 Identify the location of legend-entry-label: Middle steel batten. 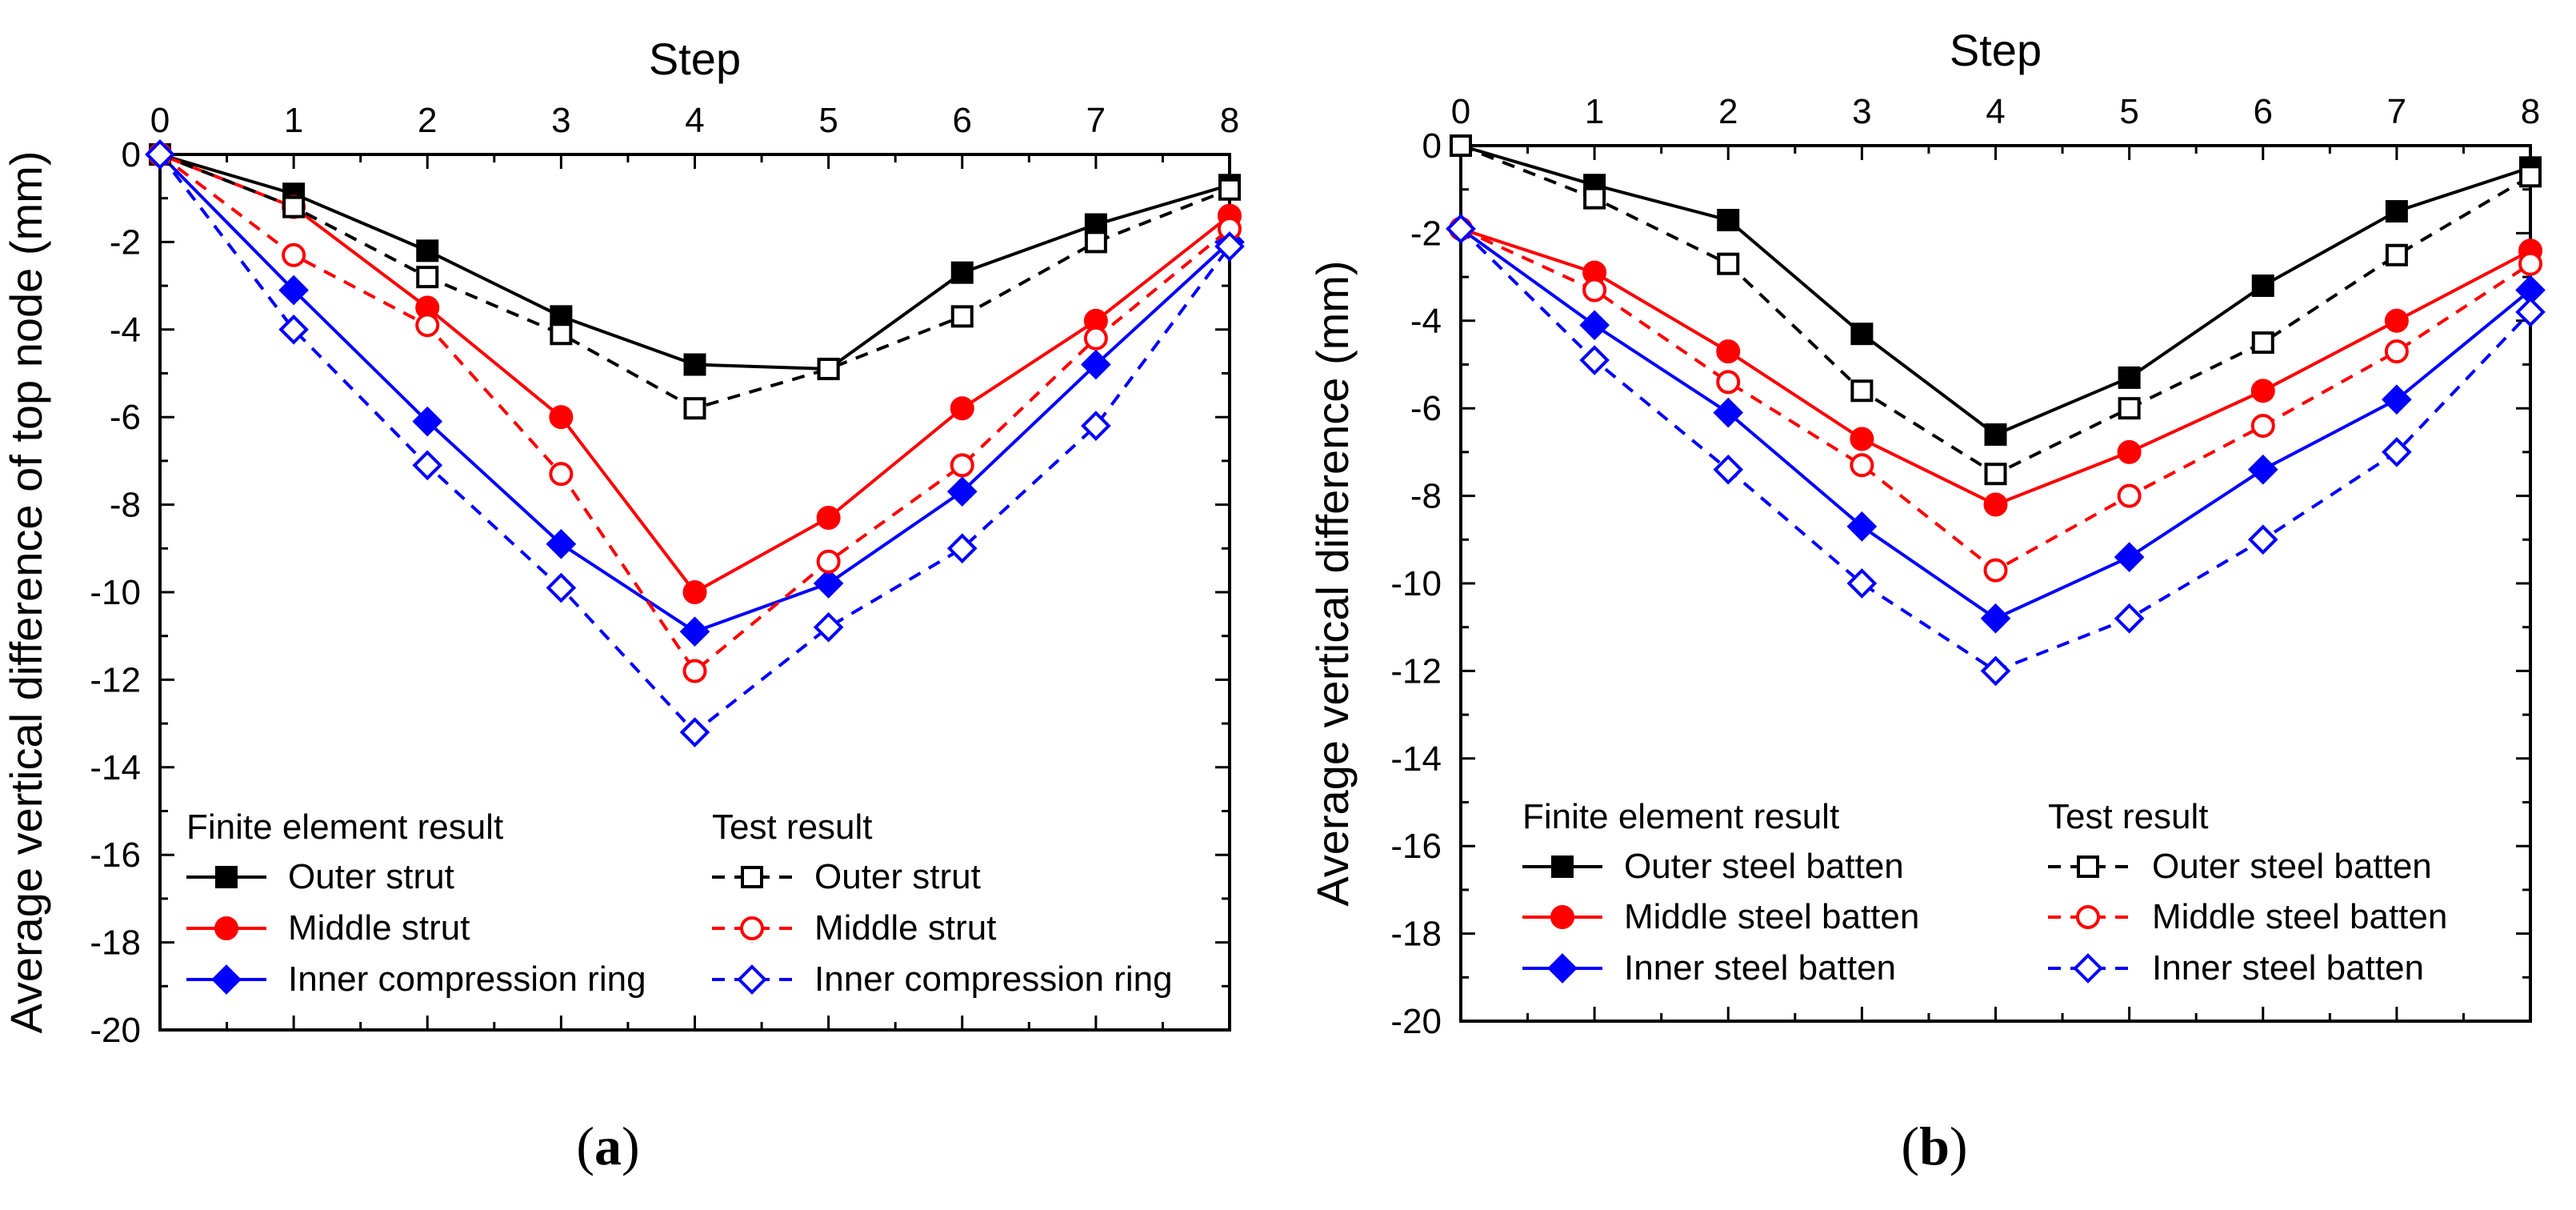
(2299, 916).